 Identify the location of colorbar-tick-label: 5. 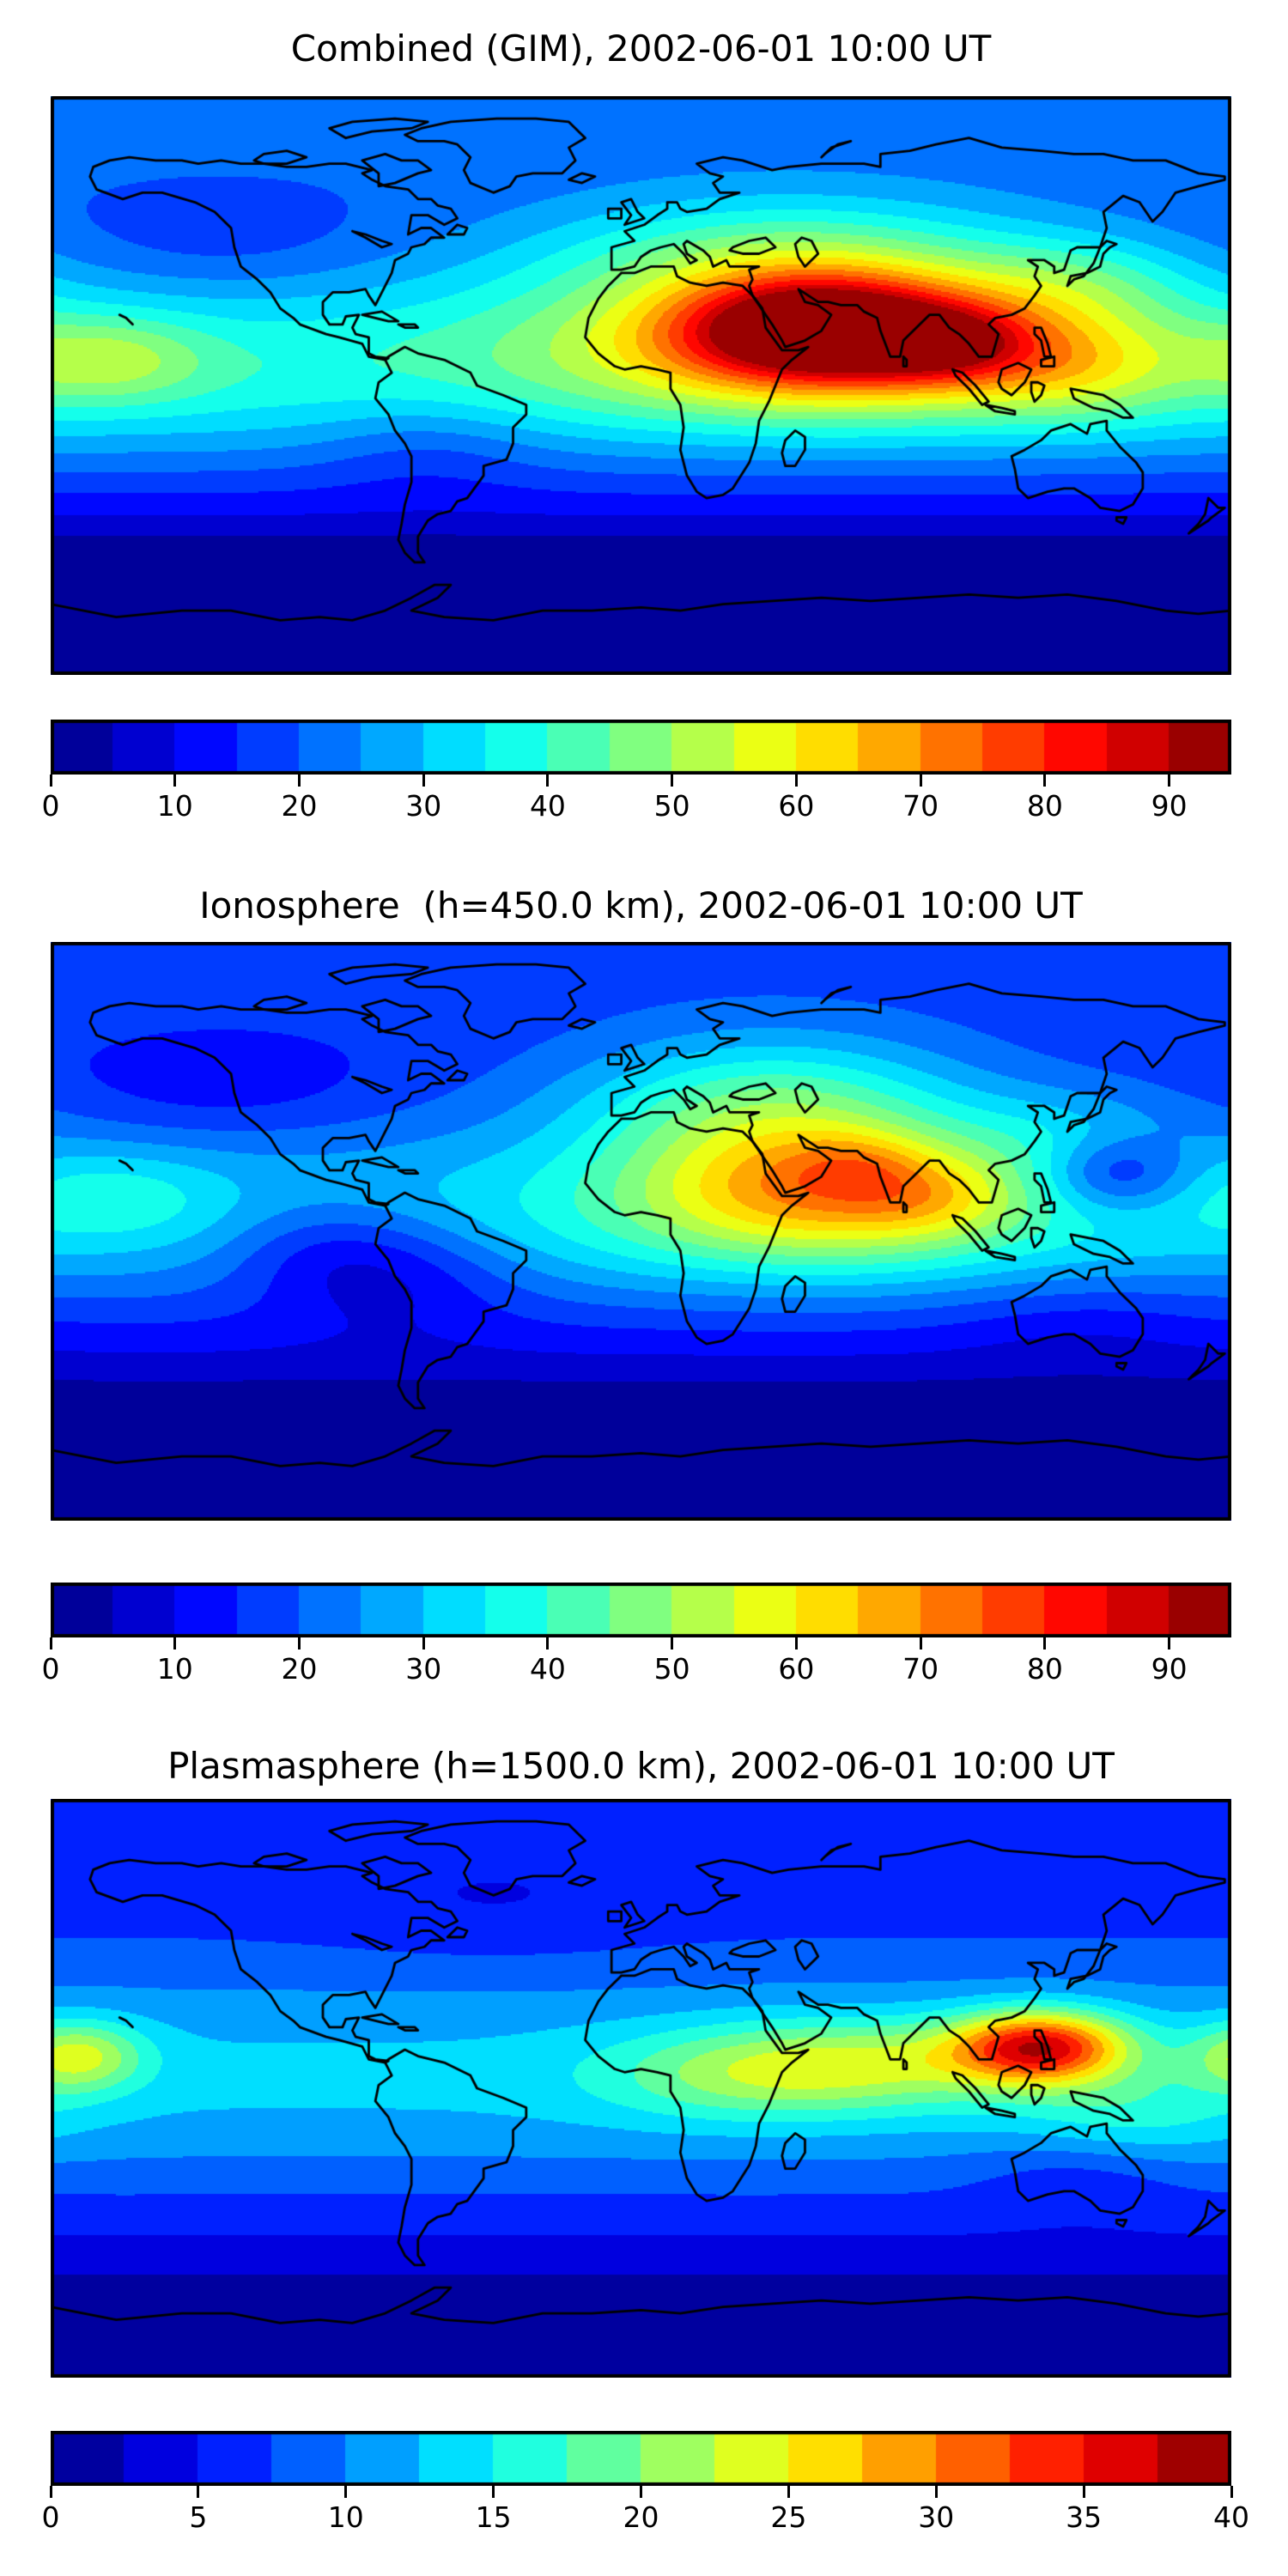
(198, 2517).